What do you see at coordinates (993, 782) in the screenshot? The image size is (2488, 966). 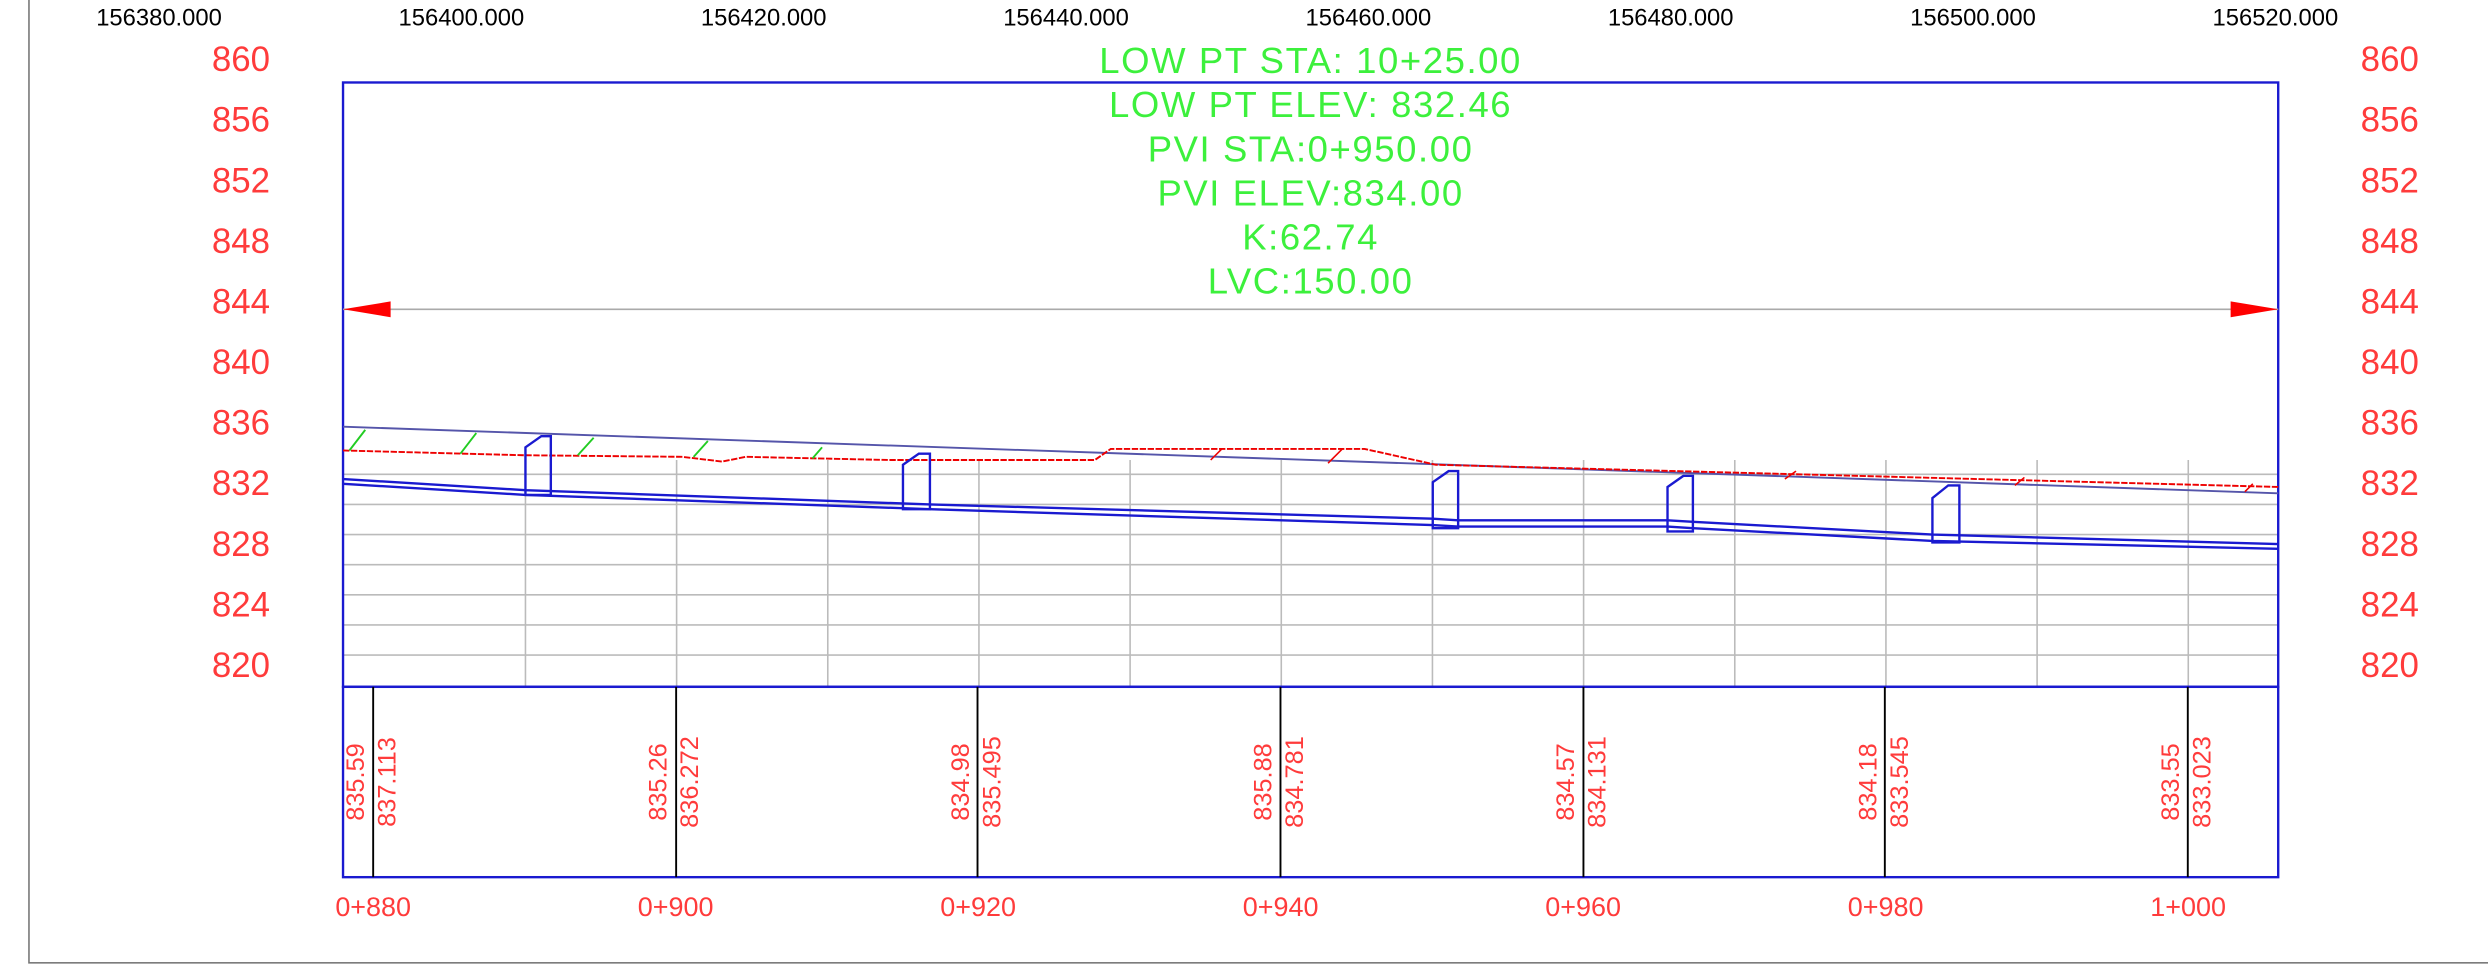 I see `band-label: 835.495` at bounding box center [993, 782].